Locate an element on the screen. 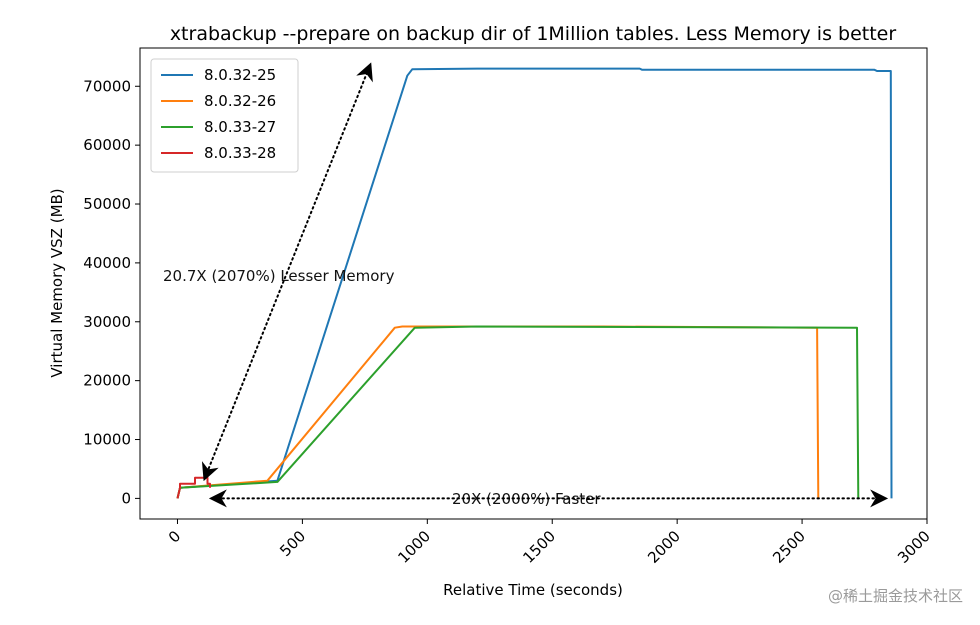  legend-label-2: 8.0.32-26 is located at coordinates (240, 101).